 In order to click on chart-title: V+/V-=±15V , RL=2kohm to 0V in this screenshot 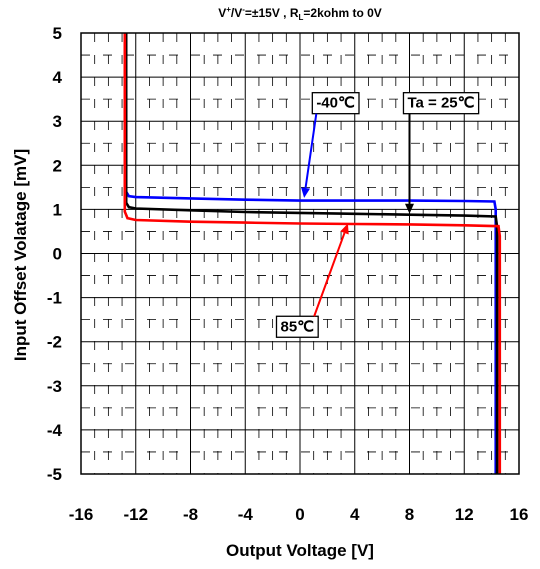, I will do `click(300, 13)`.